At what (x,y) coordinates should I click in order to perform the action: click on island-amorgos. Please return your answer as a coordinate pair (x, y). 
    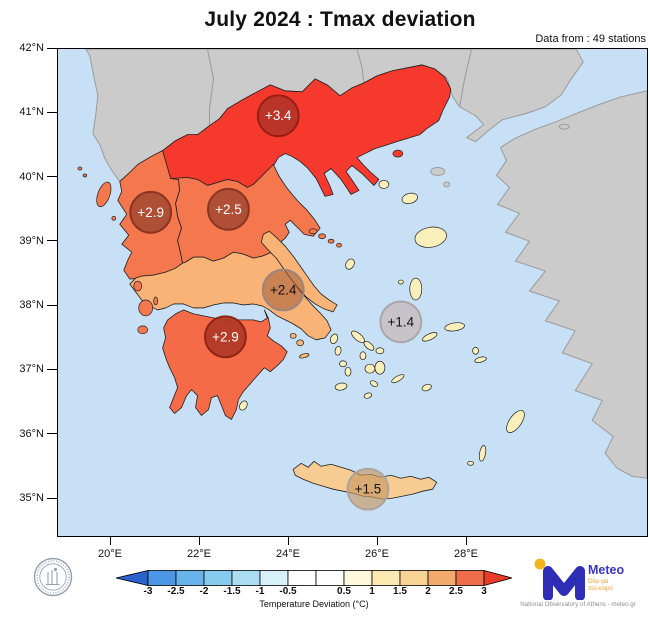
    Looking at the image, I should click on (398, 379).